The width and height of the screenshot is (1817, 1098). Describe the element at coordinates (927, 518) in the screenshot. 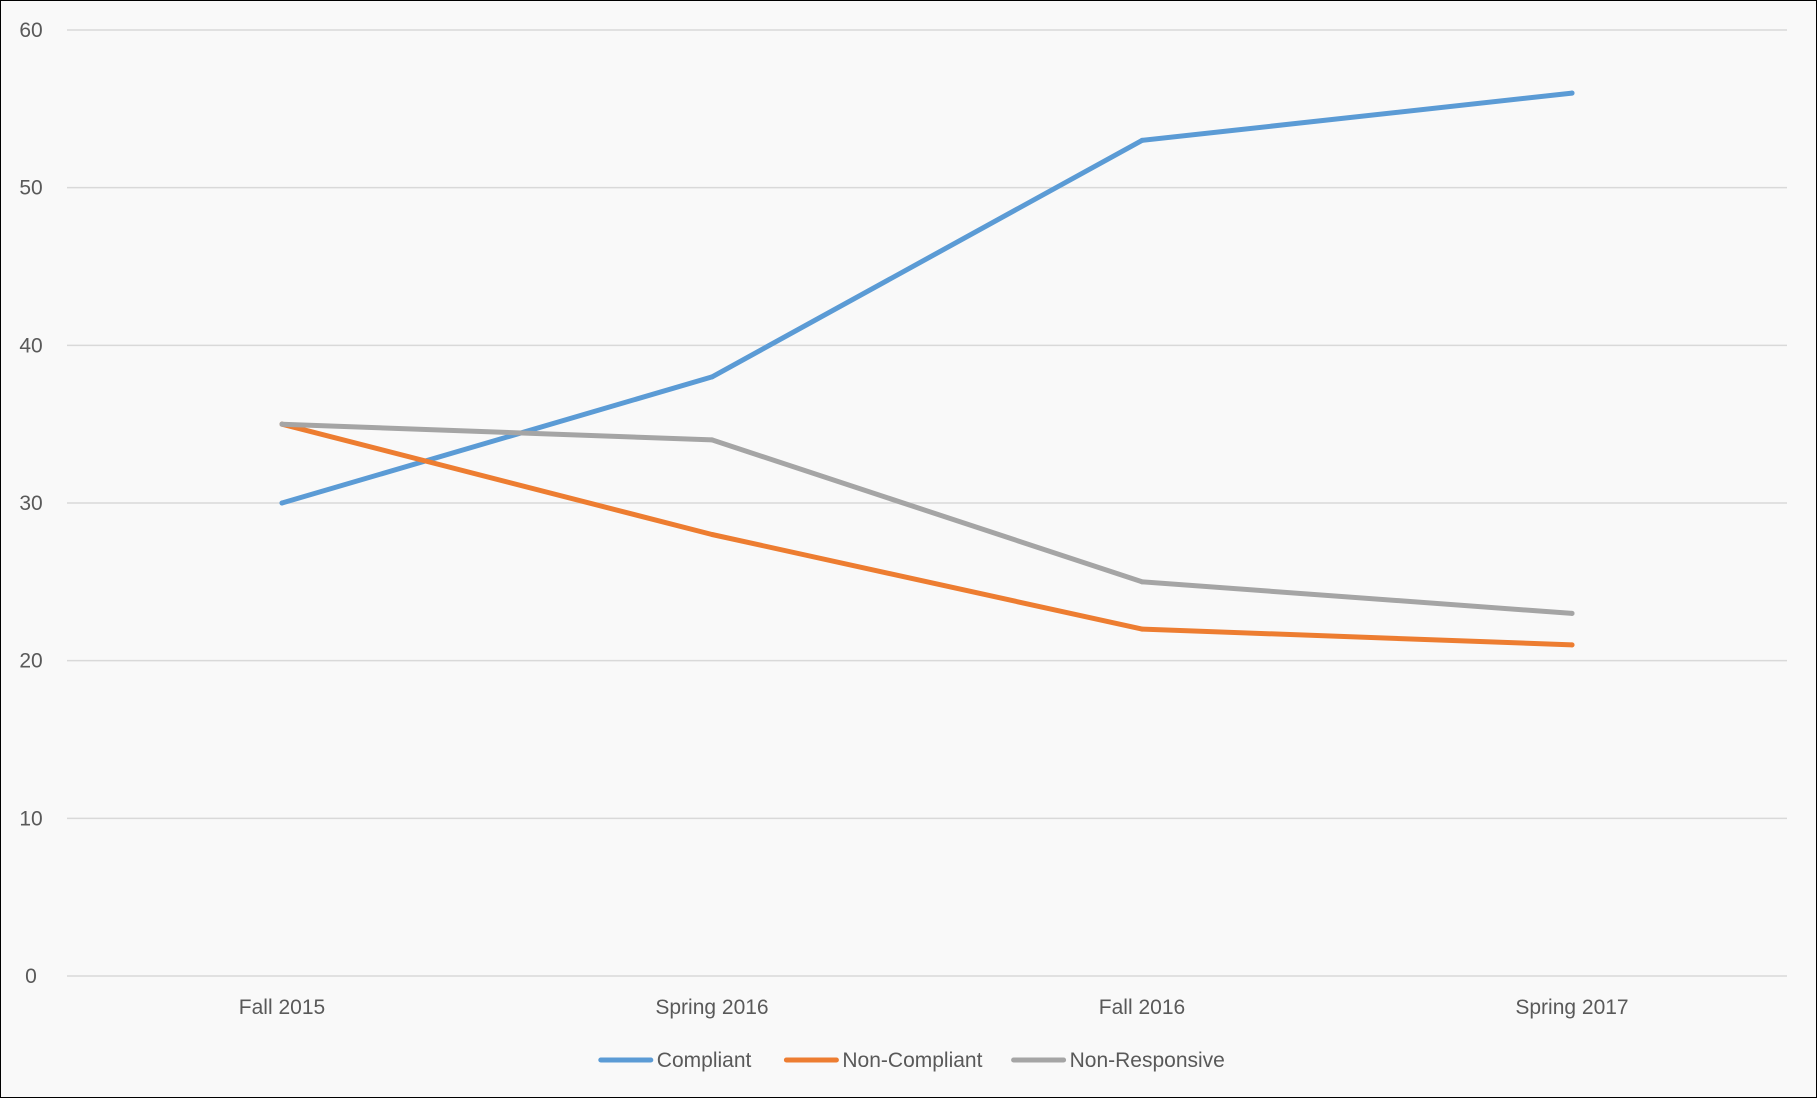

I see `series-line-non-responsive` at that location.